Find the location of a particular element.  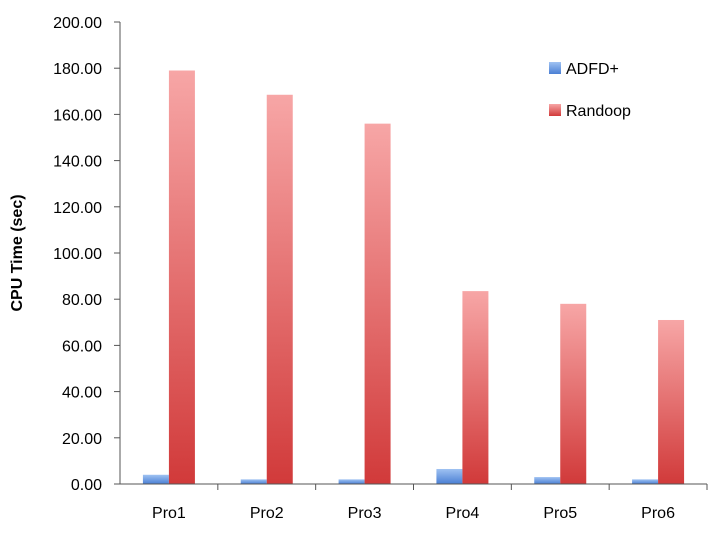

y-axis-title: CPU Time (sec) is located at coordinates (17, 252).